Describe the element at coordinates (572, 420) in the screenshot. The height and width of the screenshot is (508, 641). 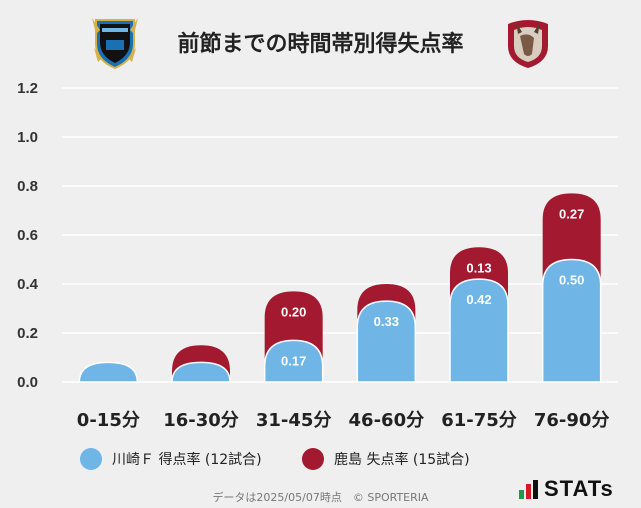
I see `x-tick-label: 76-90分` at that location.